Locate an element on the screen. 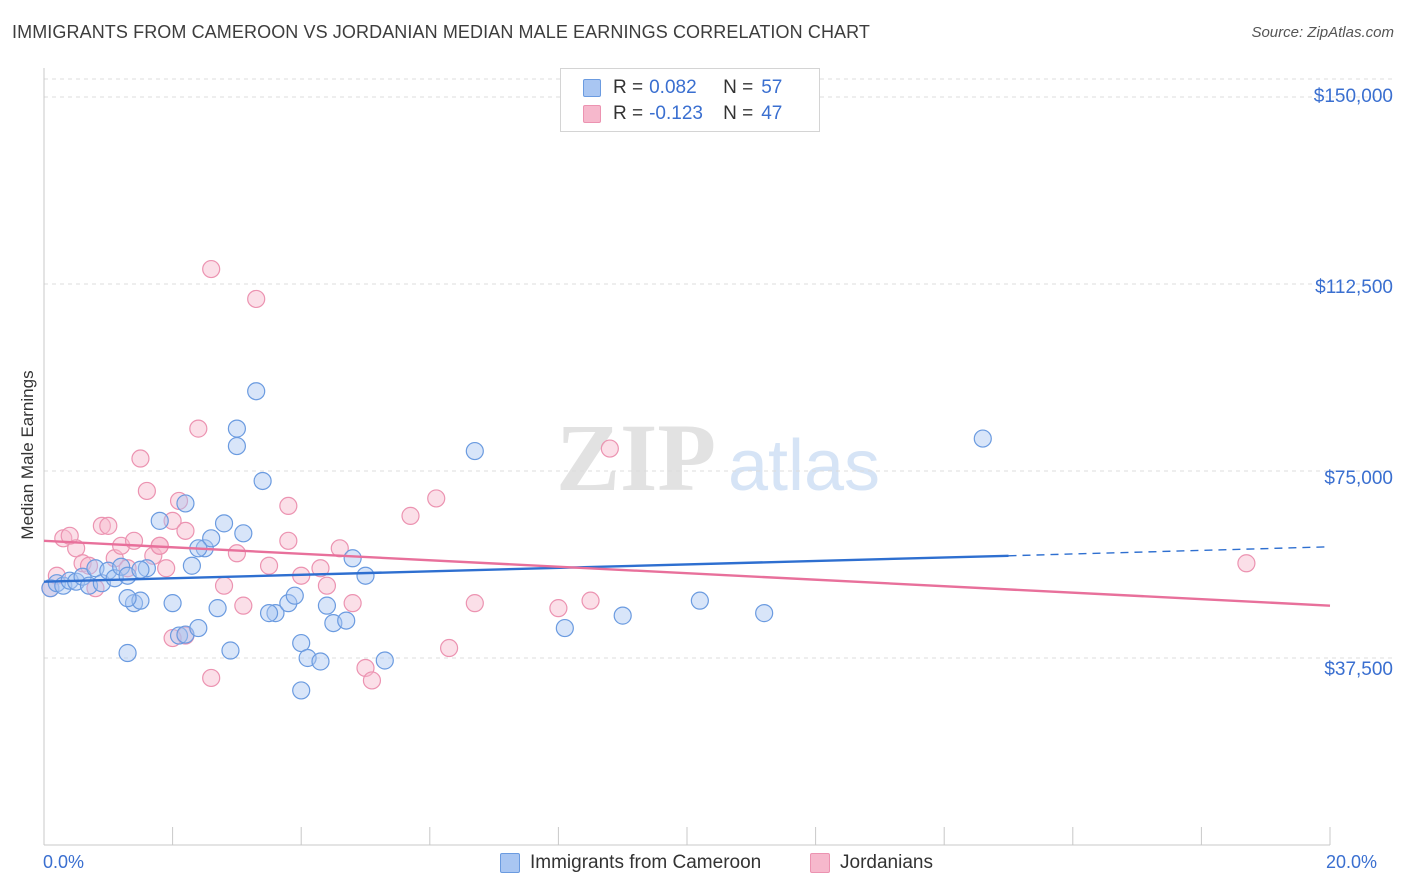 The image size is (1406, 892). trend-line-cameroon is located at coordinates (526, 568).